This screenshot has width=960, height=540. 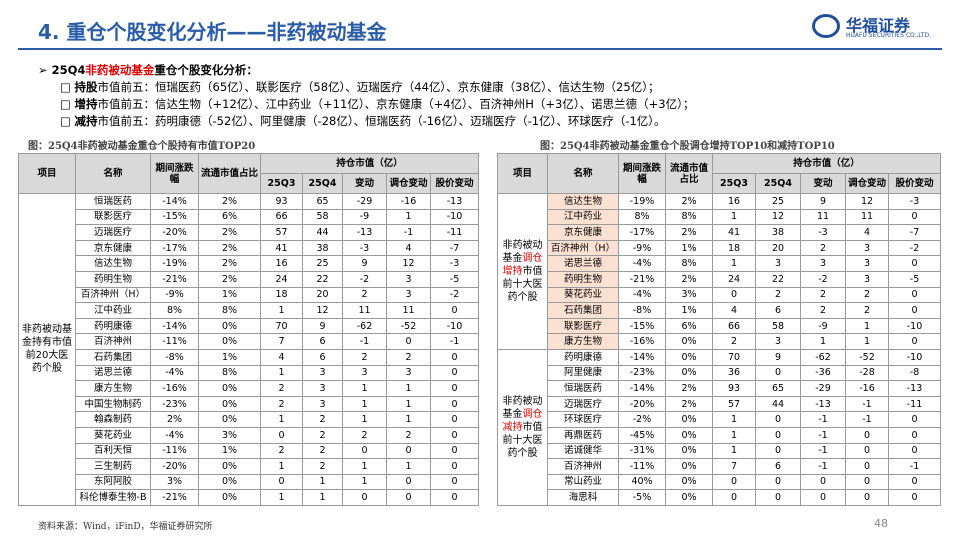 What do you see at coordinates (249, 326) in the screenshot?
I see `table-row: 药明康德 -14% 0% 70 9 -62 -52 -10` at bounding box center [249, 326].